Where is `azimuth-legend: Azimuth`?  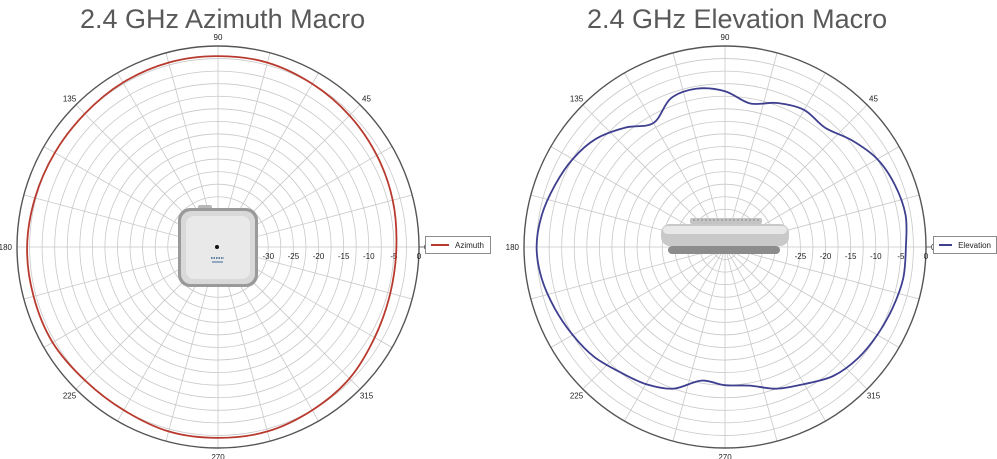
azimuth-legend: Azimuth is located at coordinates (458, 245).